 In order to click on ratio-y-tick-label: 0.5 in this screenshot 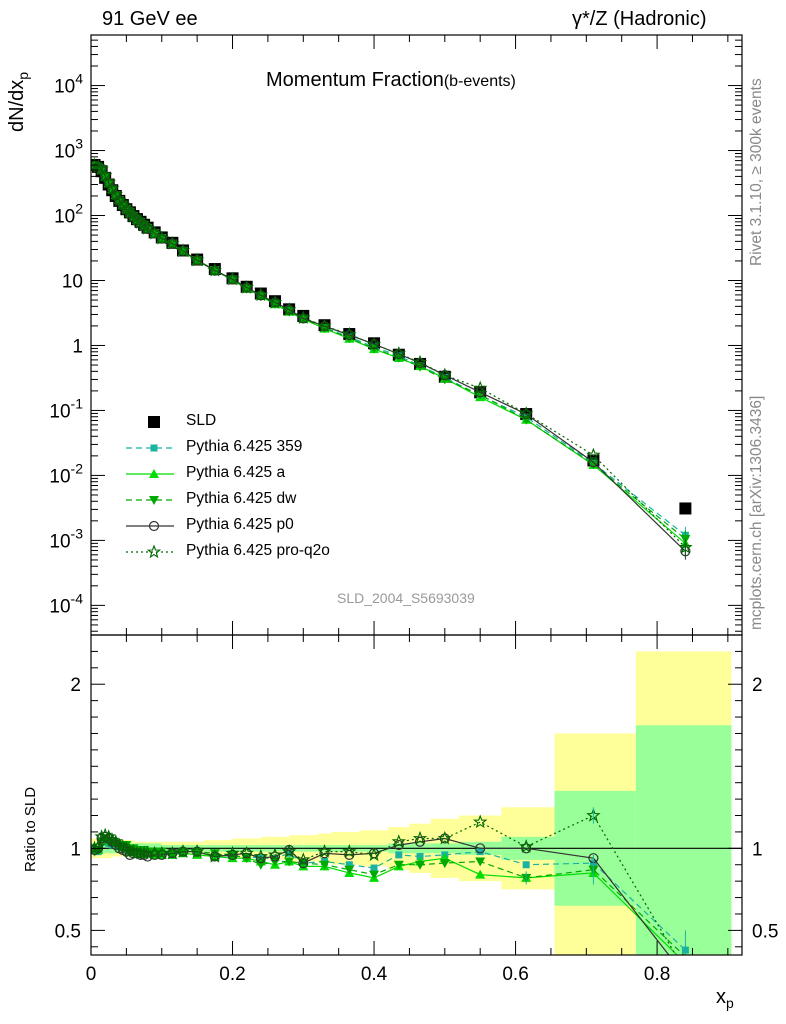, I will do `click(68, 931)`.